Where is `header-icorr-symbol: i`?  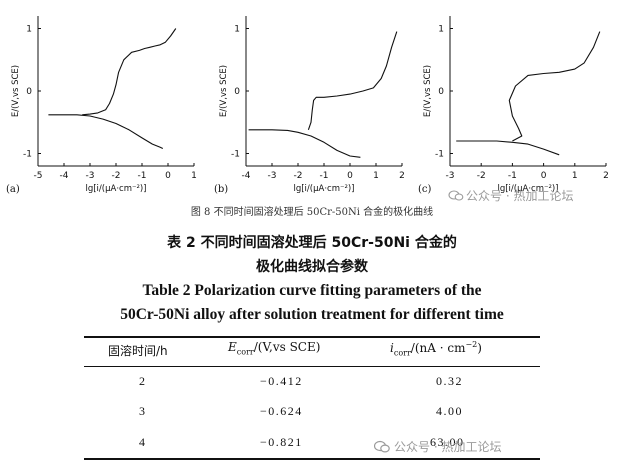
header-icorr-symbol: i is located at coordinates (392, 348).